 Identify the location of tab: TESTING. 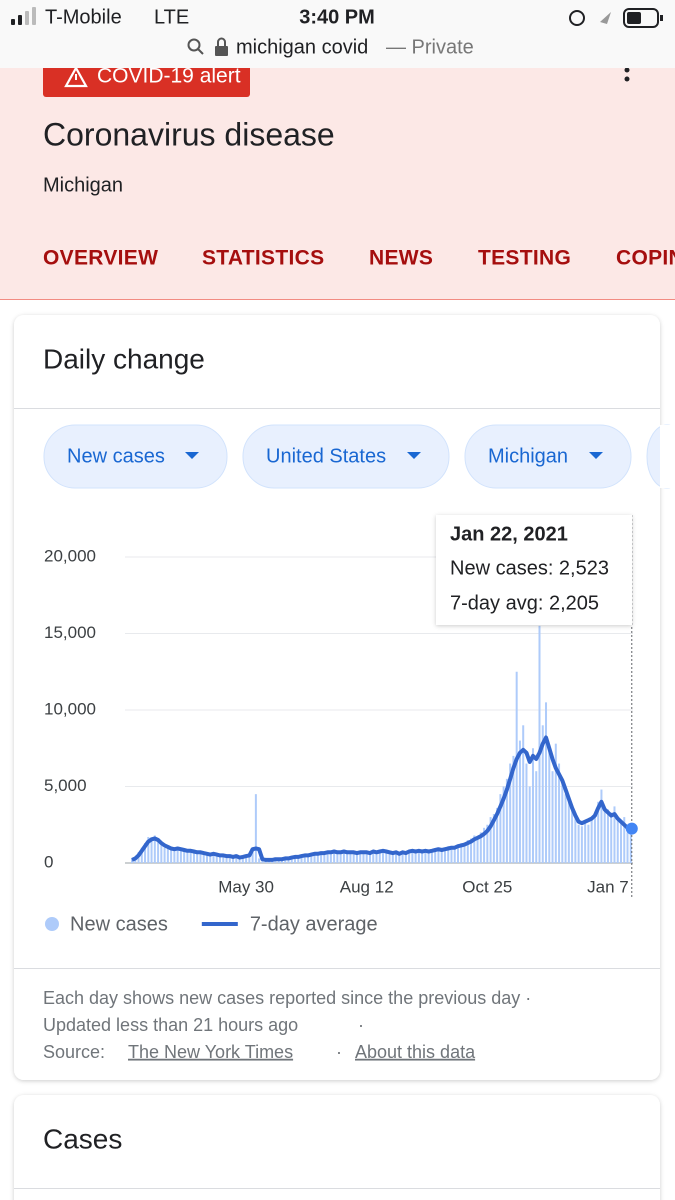
(524, 258).